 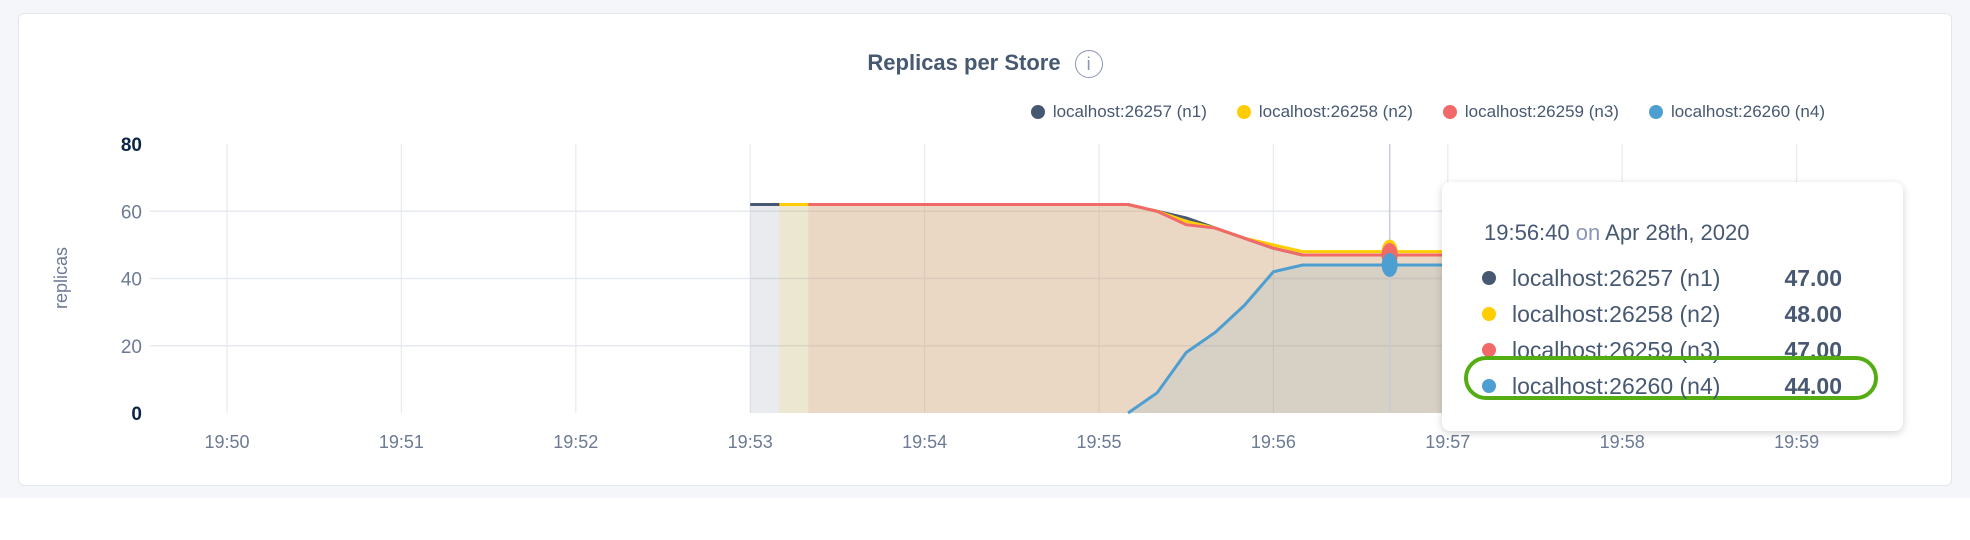 I want to click on x-tick-label: 19:57, so click(x=1447, y=442).